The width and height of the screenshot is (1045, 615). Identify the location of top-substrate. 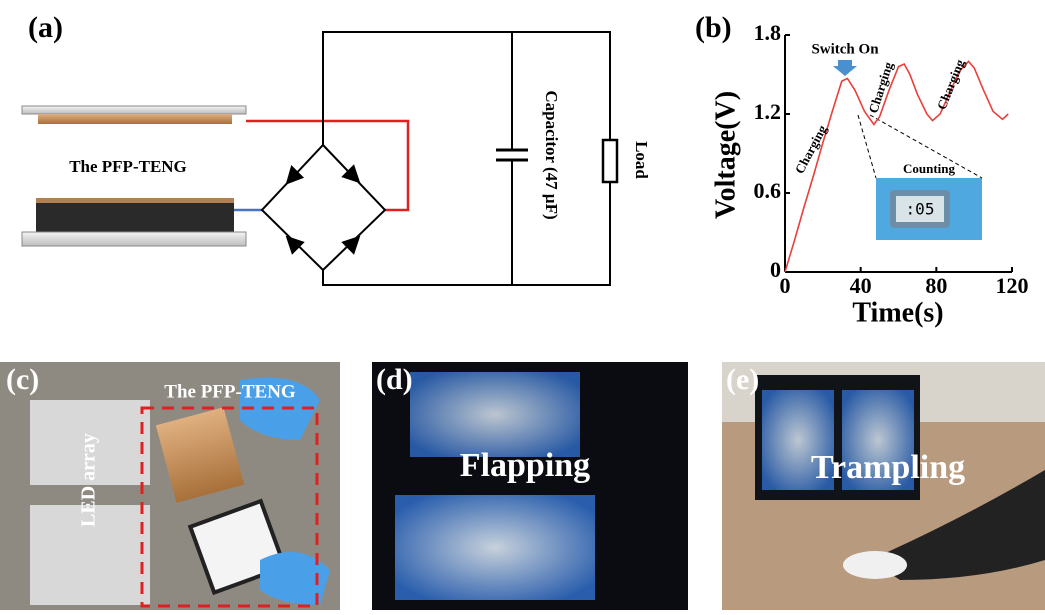
(134, 110).